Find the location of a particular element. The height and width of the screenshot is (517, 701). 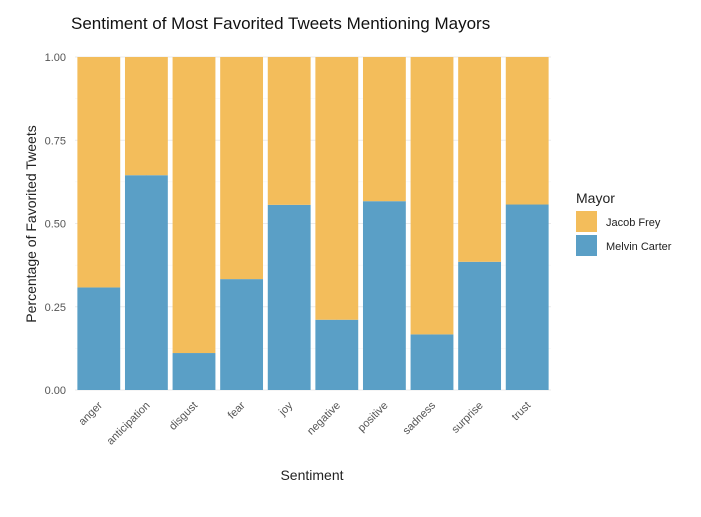

bar-jacob-frey-anger is located at coordinates (99, 172).